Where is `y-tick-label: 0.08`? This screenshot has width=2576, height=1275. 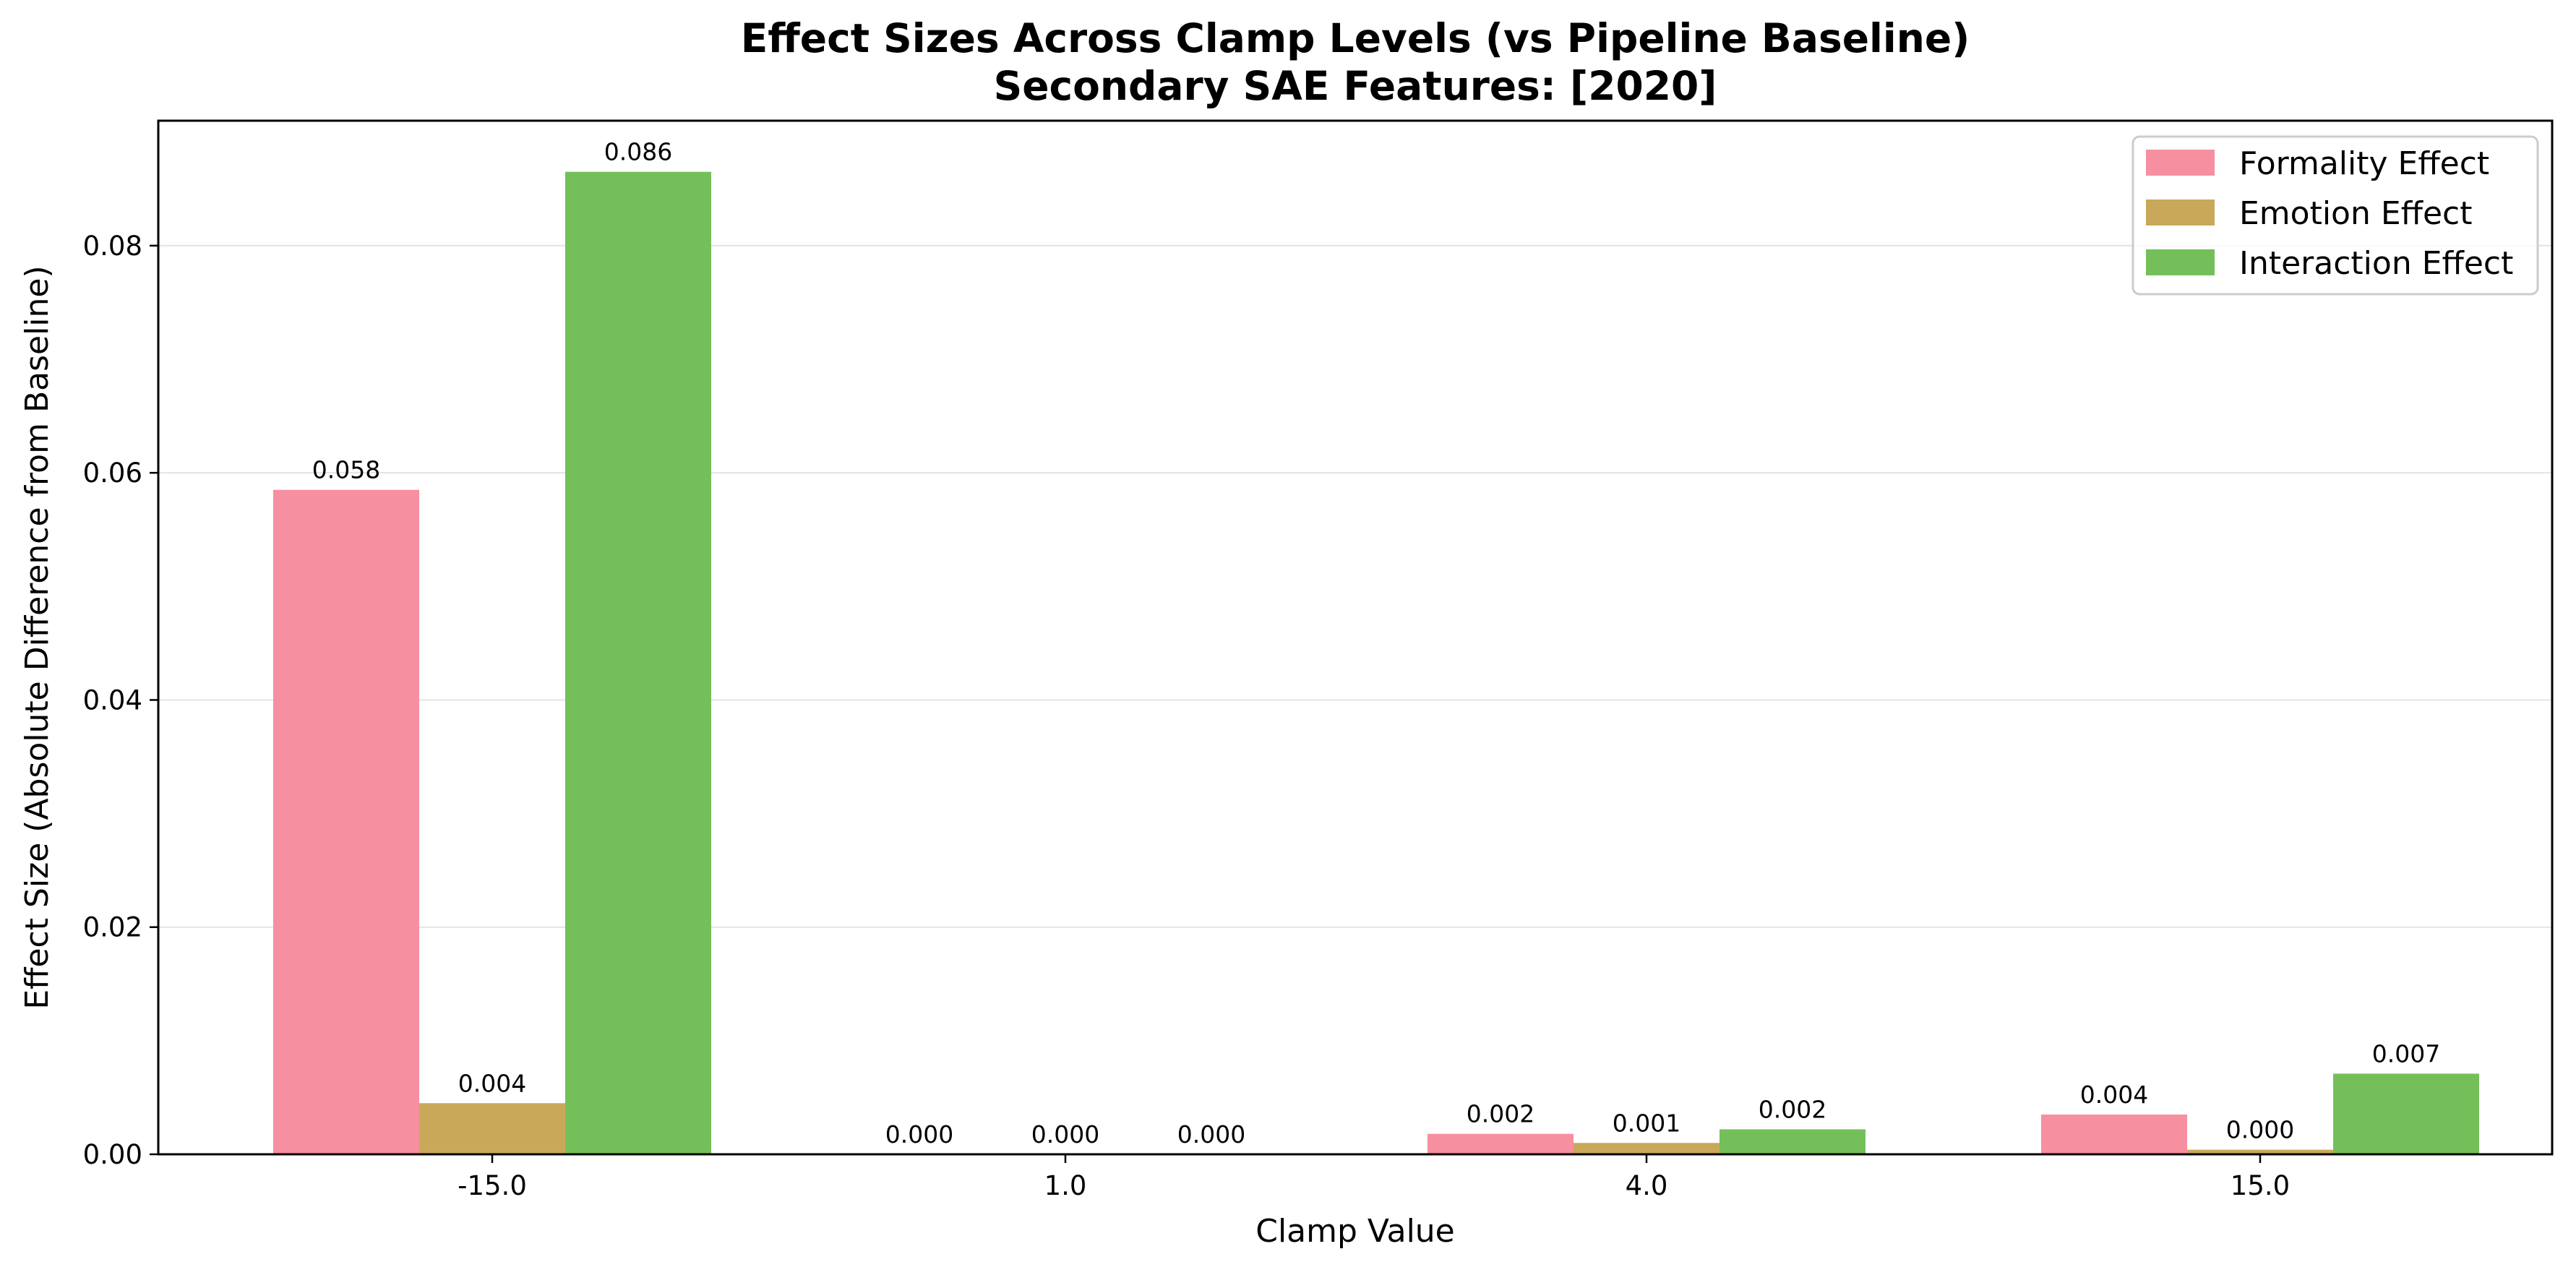 y-tick-label: 0.08 is located at coordinates (113, 246).